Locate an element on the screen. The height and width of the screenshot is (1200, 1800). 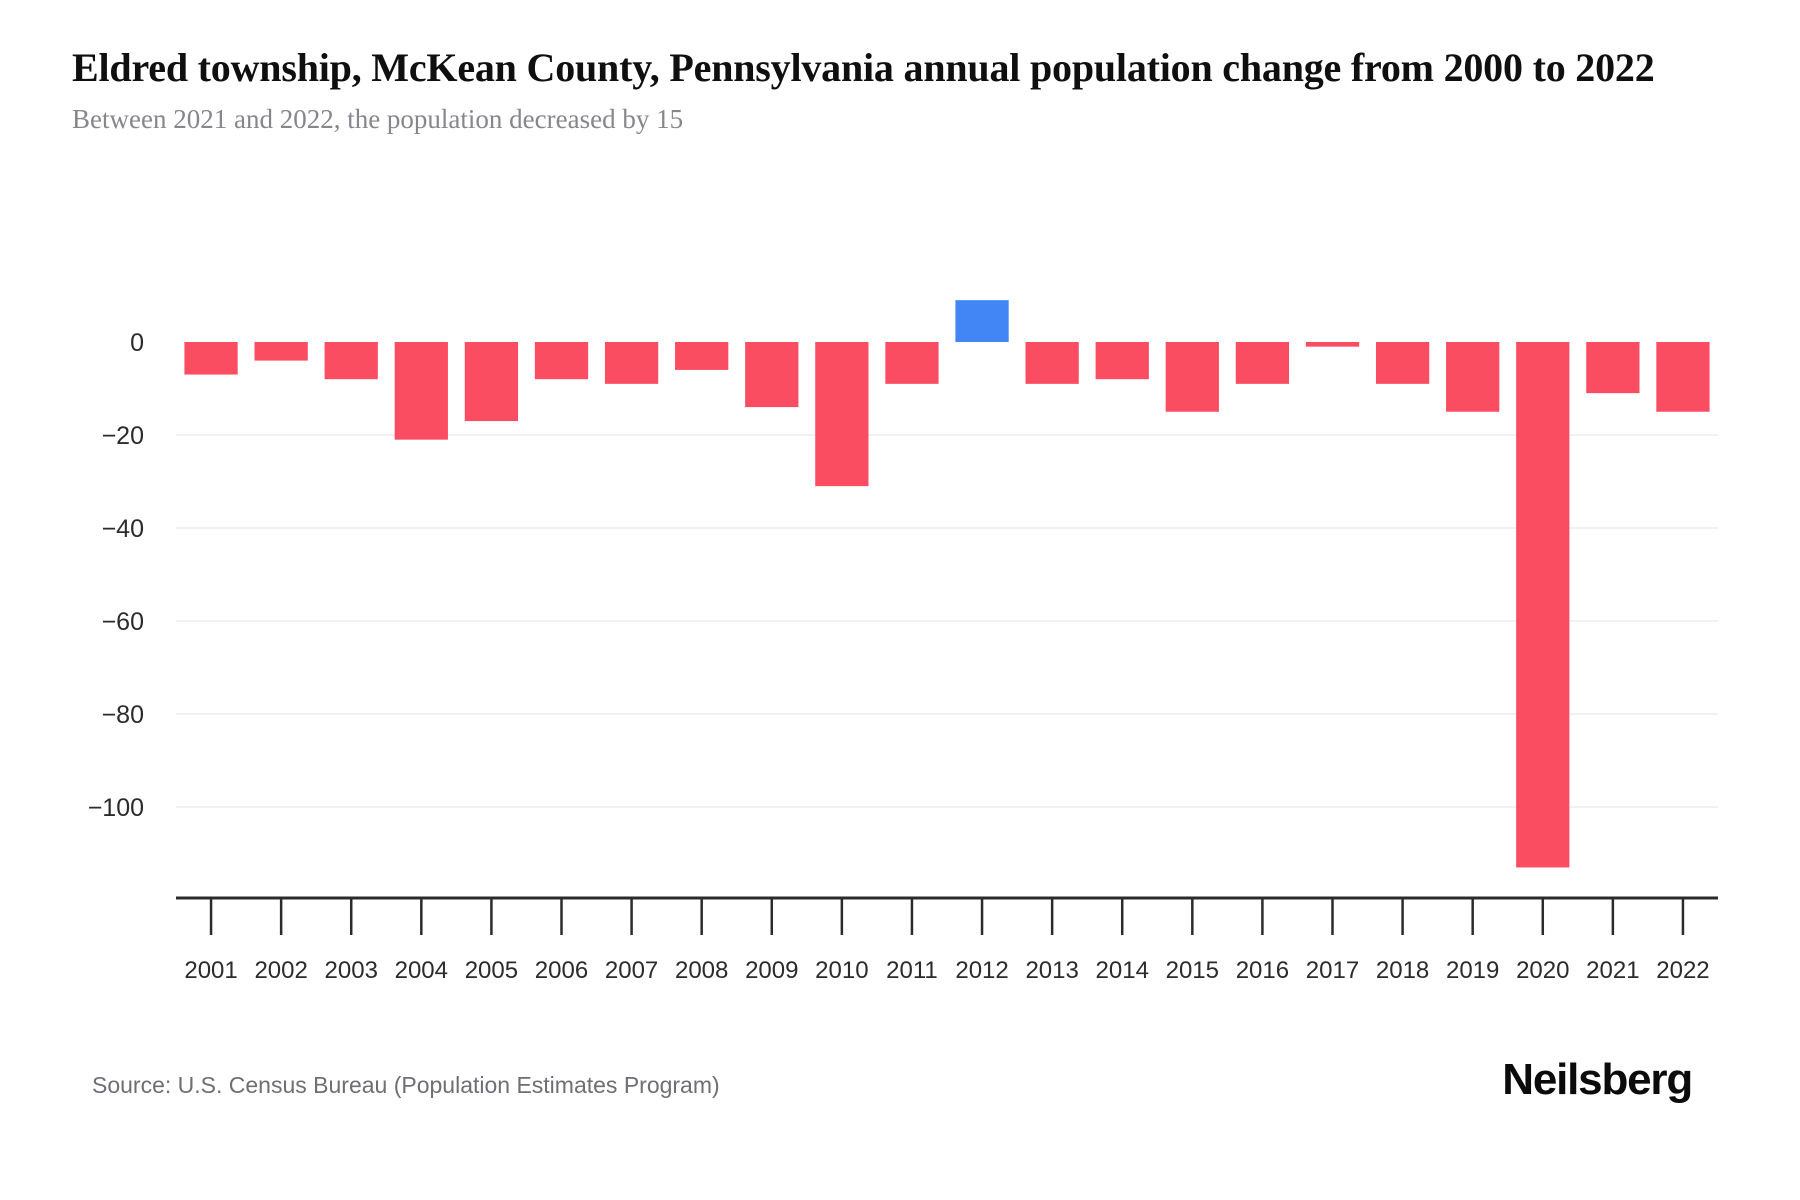
y-axis-group: 0 −20 −40 −60 −80 −100 is located at coordinates (116, 575).